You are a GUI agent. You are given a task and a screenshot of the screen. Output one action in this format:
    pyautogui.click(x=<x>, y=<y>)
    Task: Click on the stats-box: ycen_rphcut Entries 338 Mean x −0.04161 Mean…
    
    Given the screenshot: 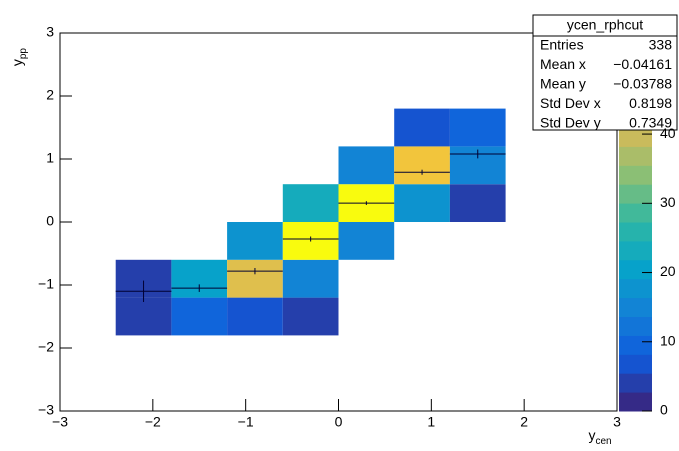 What is the action you would take?
    pyautogui.click(x=605, y=72)
    